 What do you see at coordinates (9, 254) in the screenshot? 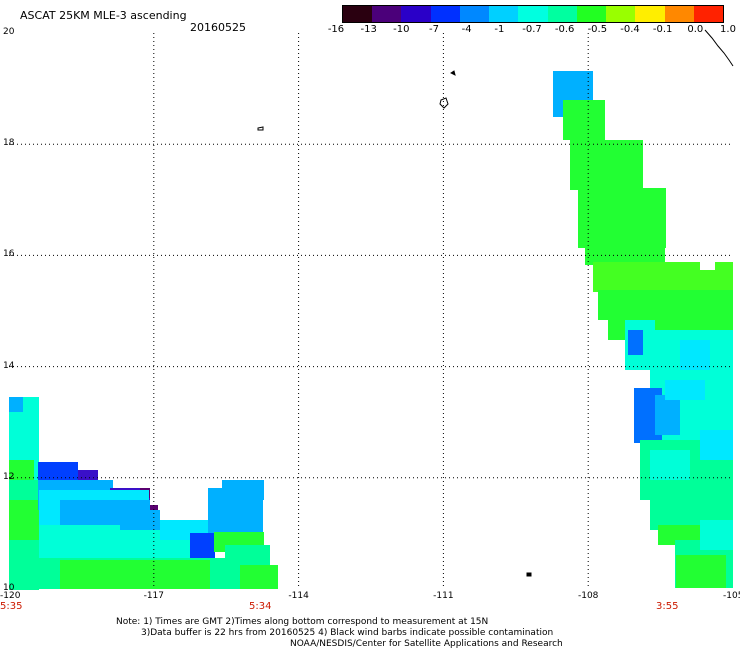
I see `lat-label: 16` at bounding box center [9, 254].